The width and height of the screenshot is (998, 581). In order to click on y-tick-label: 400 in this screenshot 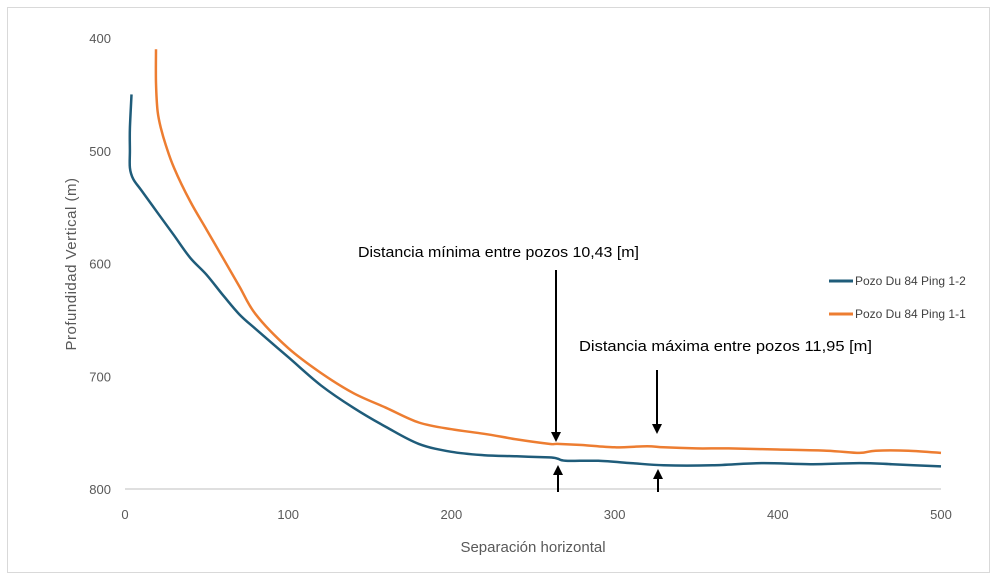, I will do `click(100, 38)`.